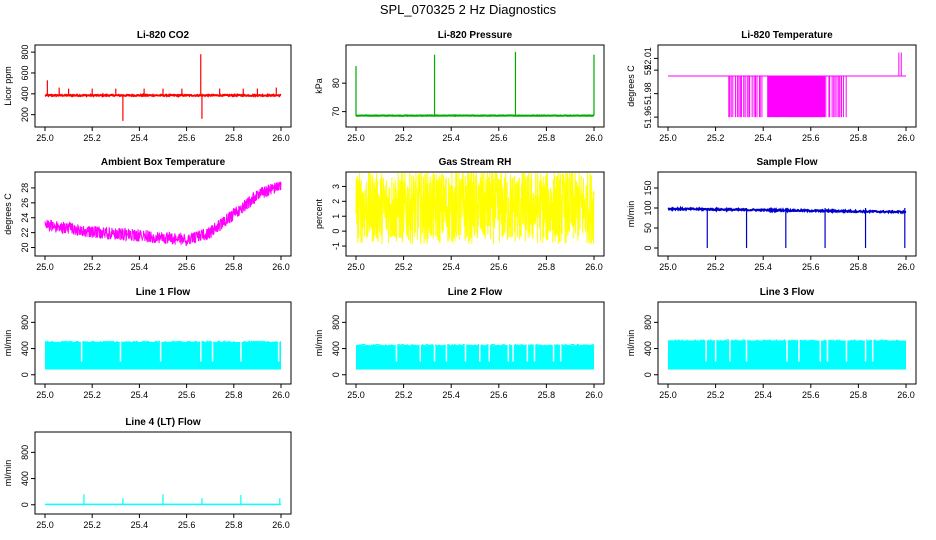 The width and height of the screenshot is (936, 540). Describe the element at coordinates (319, 213) in the screenshot. I see `y-axis-label: percent` at that location.